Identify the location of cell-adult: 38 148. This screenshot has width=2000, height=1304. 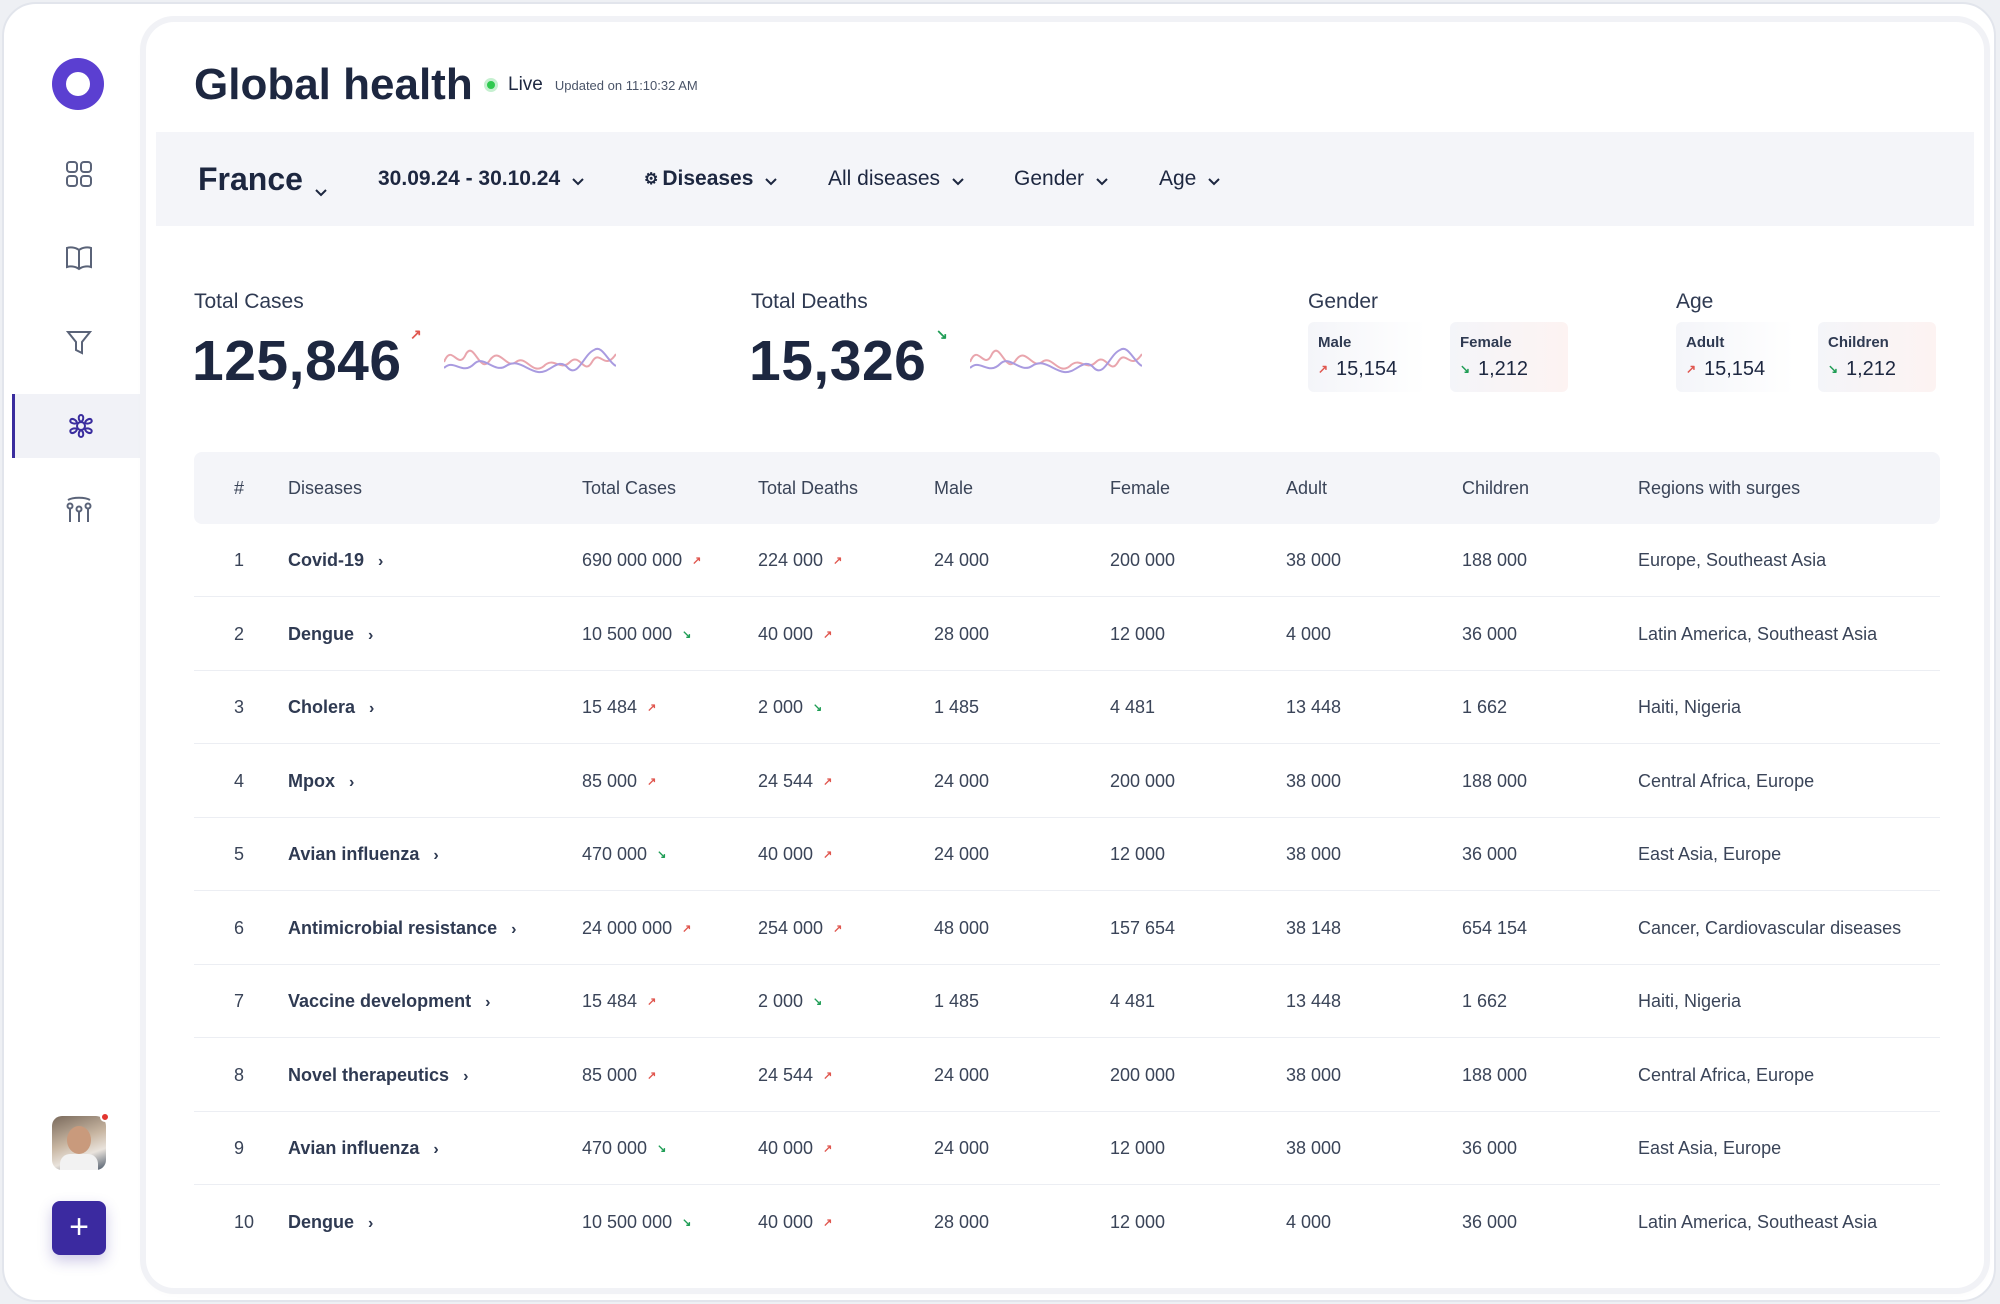
(1313, 928).